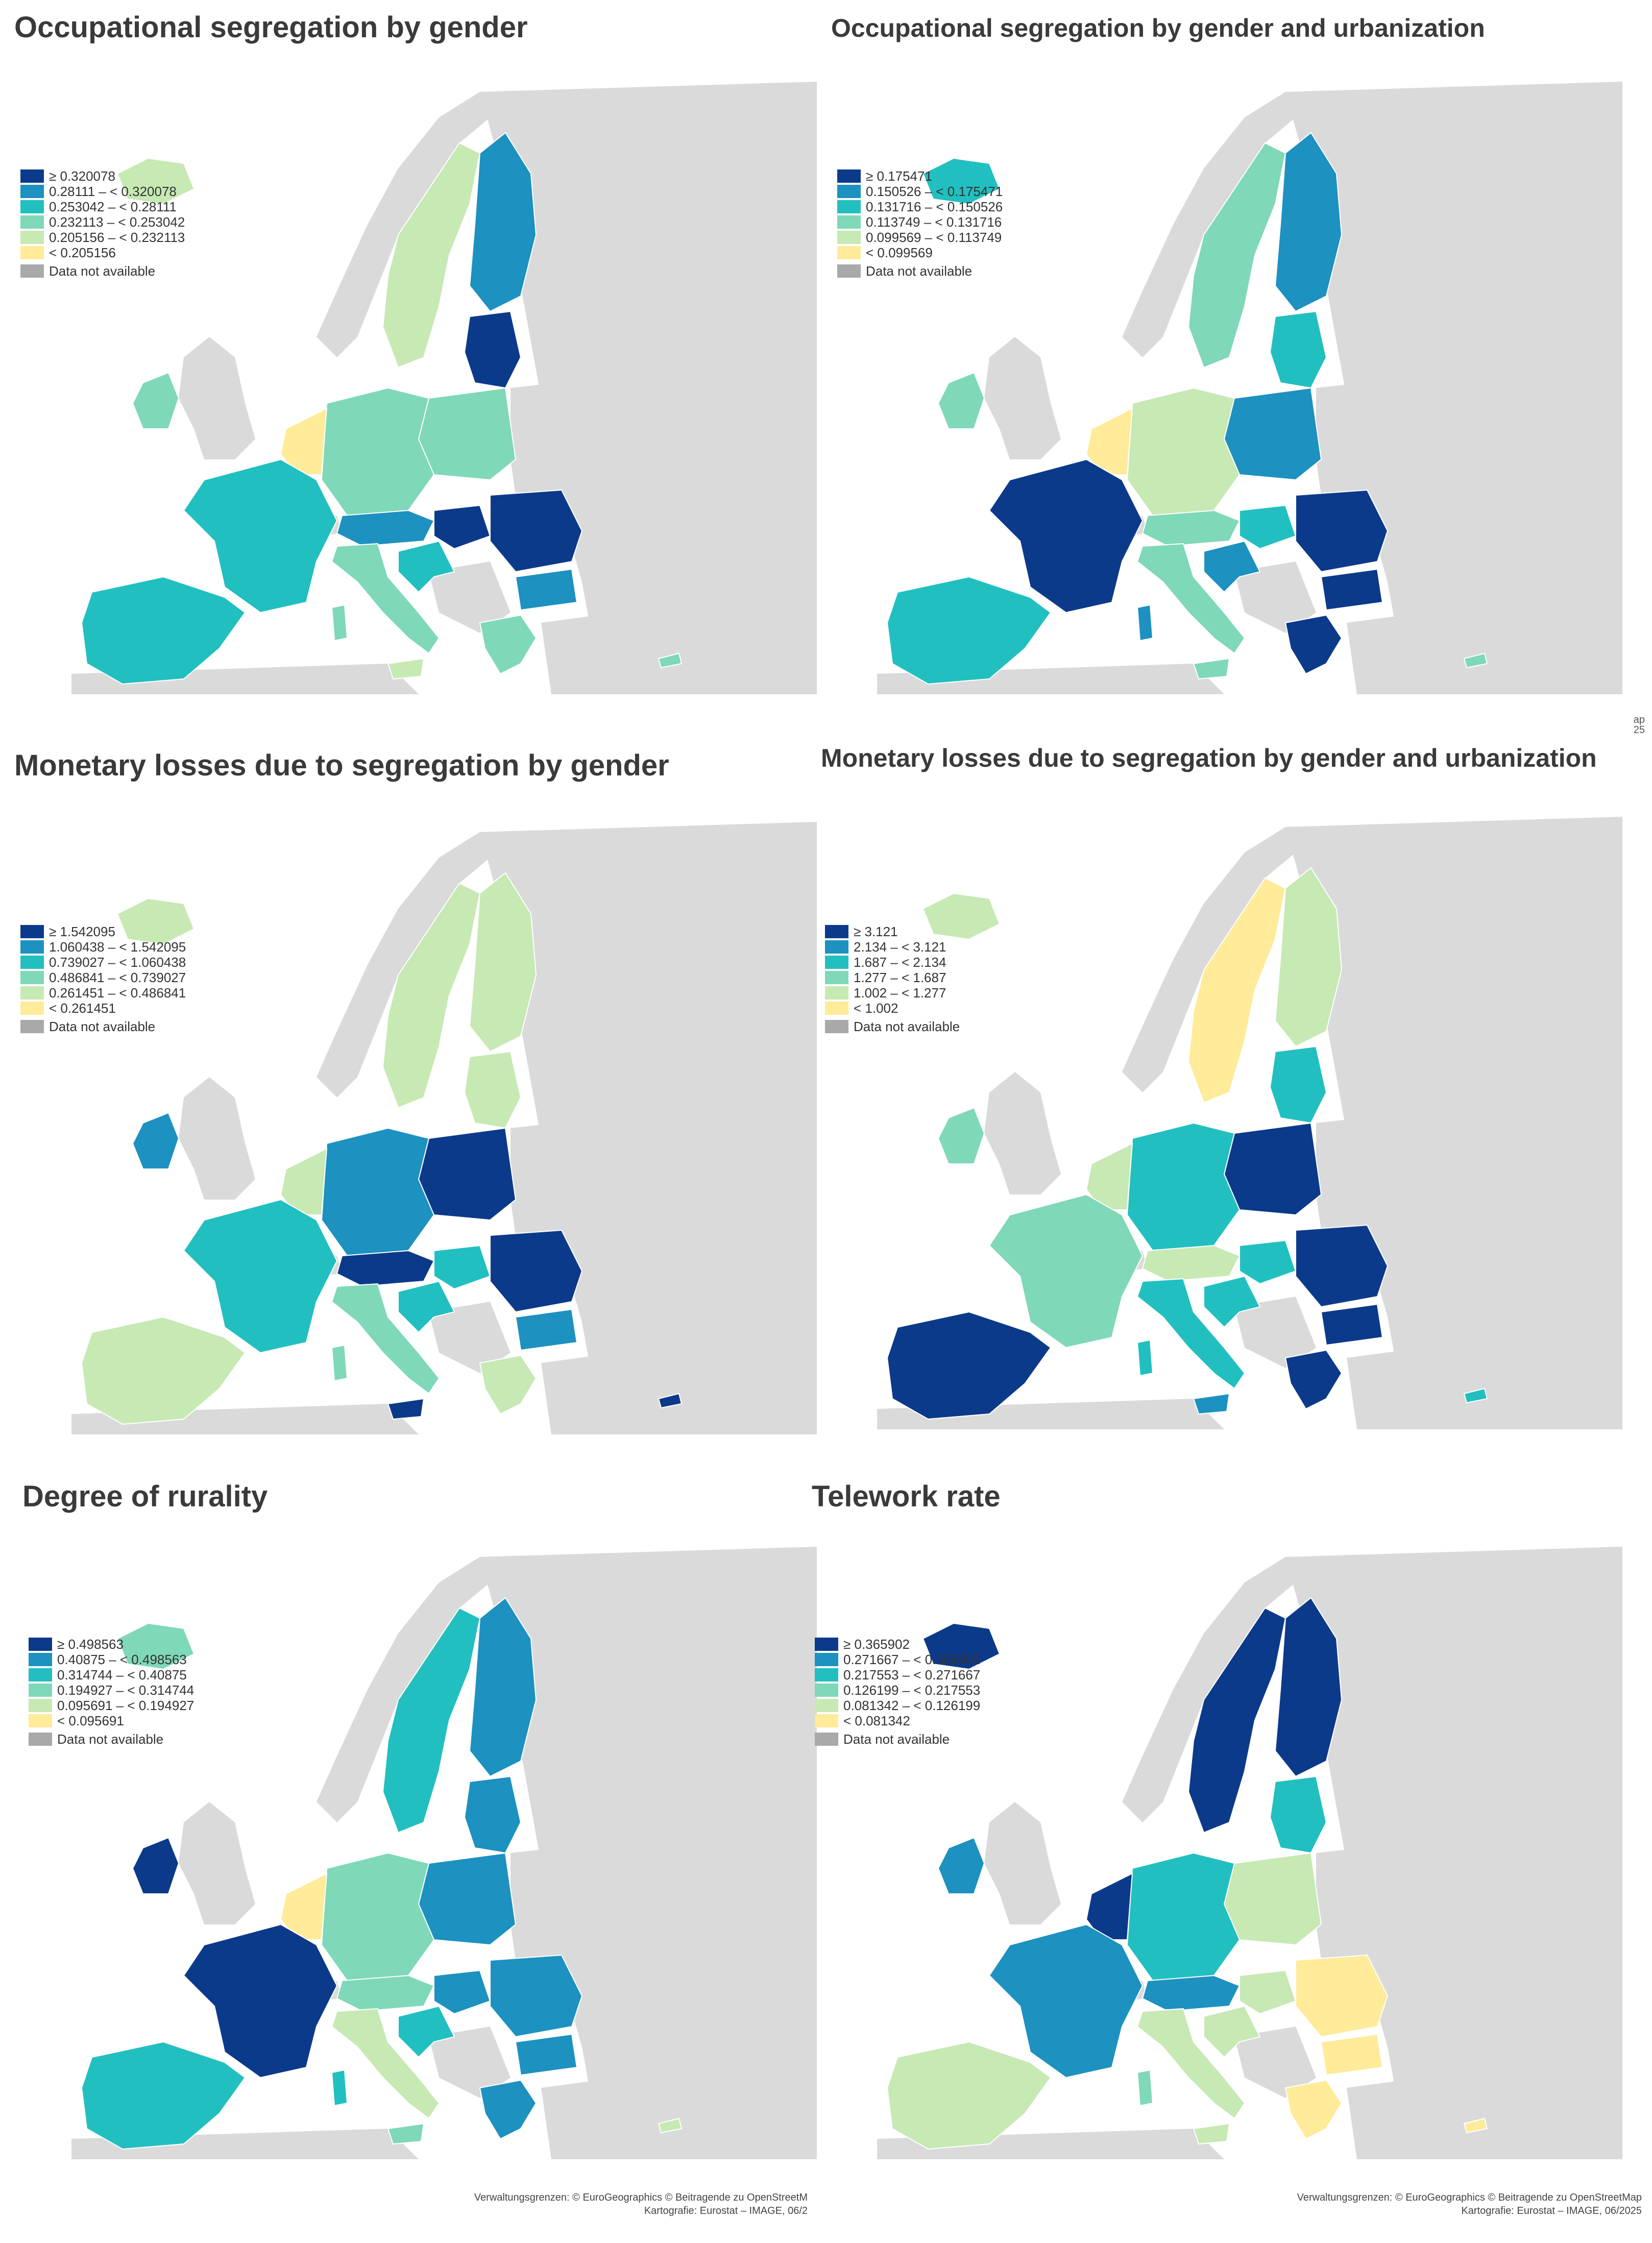  What do you see at coordinates (876, 931) in the screenshot?
I see `legend-label: ≥ 3.121` at bounding box center [876, 931].